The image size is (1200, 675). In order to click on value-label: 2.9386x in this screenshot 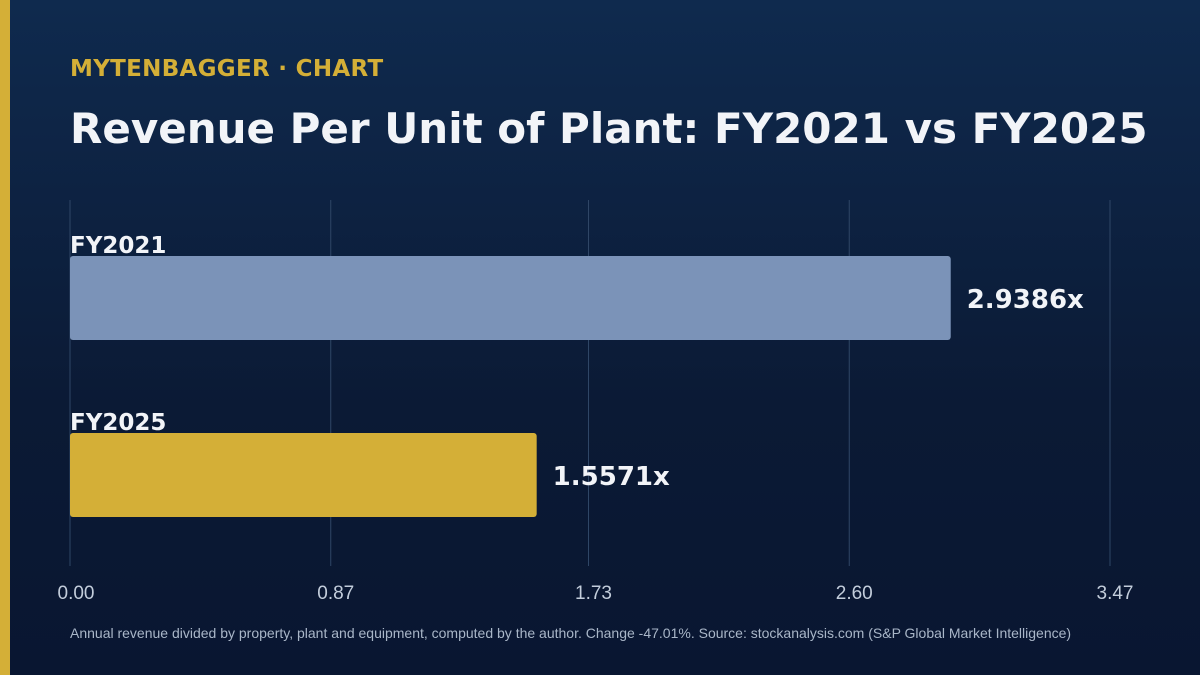, I will do `click(1025, 300)`.